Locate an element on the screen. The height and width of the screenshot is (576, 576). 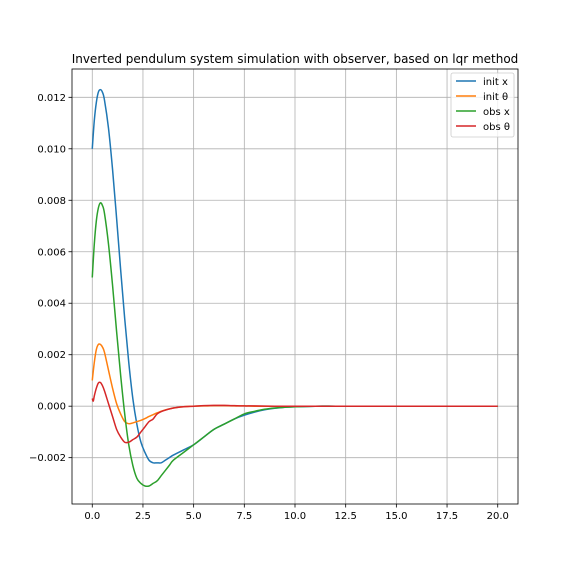
y-tick-label: 0.010 is located at coordinates (51, 149).